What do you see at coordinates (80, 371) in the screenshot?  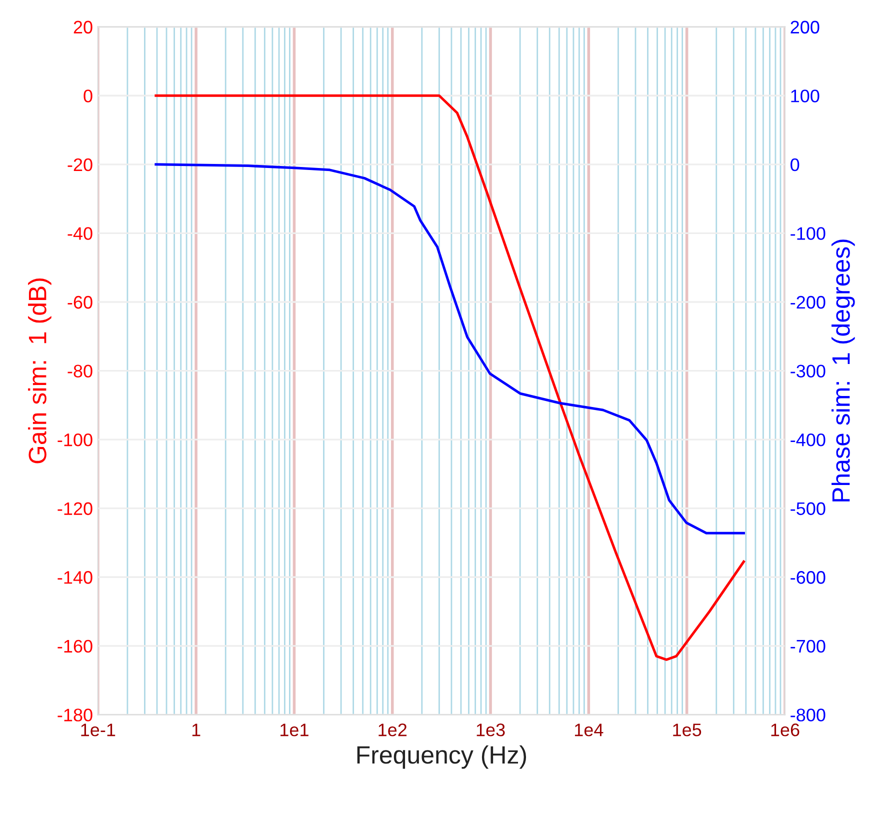 I see `y-tick-label: -80` at bounding box center [80, 371].